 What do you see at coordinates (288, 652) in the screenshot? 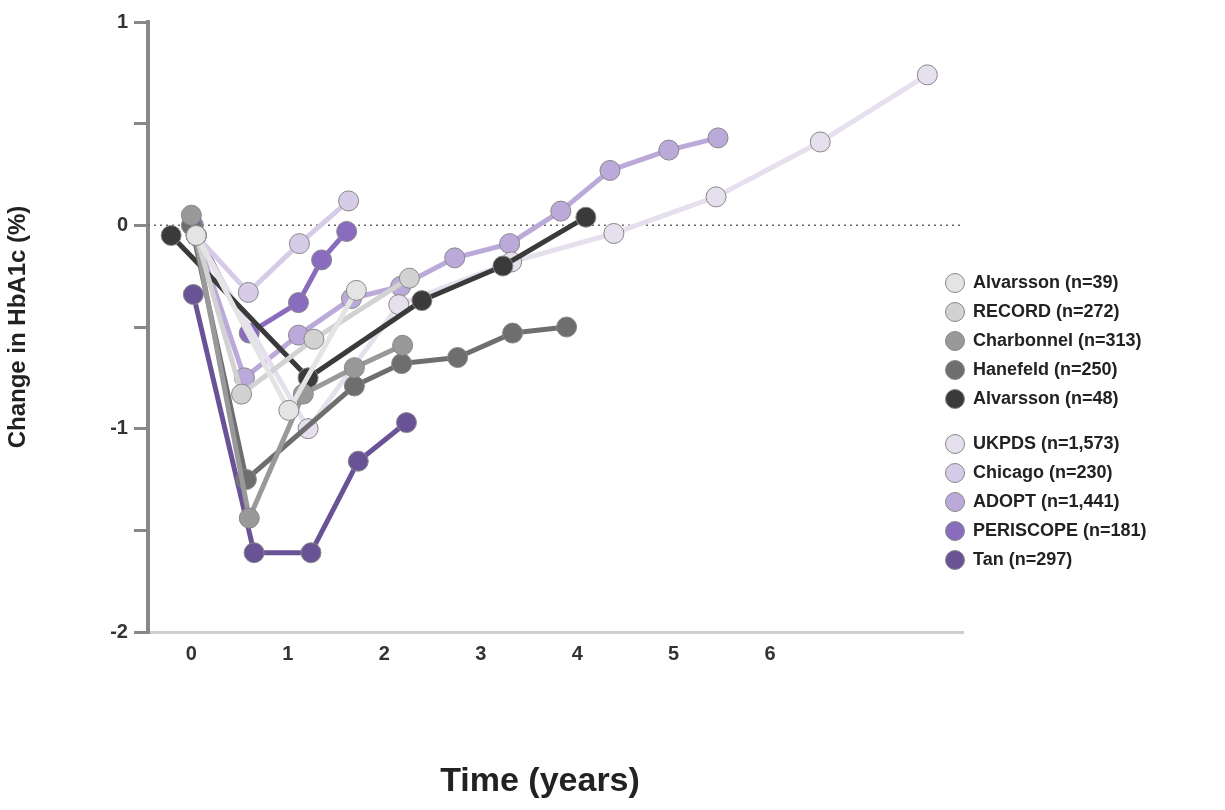
I see `x-tick-label: 1` at bounding box center [288, 652].